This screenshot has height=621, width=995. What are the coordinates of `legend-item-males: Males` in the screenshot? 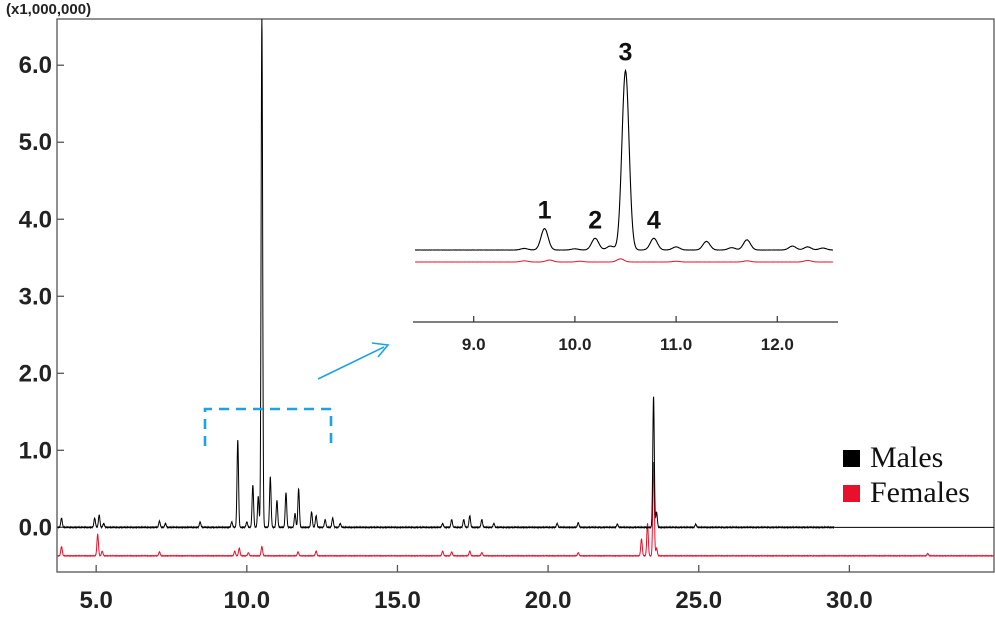 It's located at (893, 457).